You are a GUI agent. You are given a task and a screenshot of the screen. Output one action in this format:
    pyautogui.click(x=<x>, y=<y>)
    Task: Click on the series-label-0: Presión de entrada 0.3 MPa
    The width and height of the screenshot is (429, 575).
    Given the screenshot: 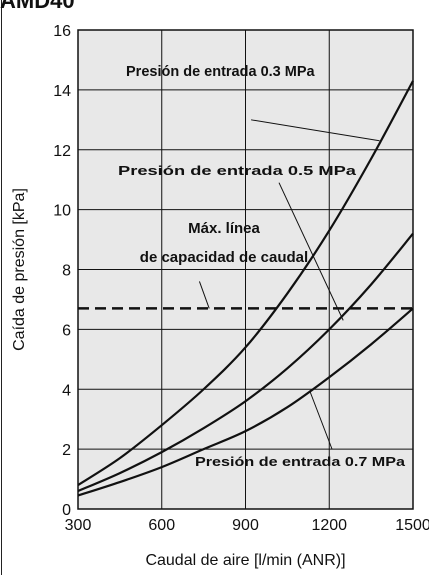 What is the action you would take?
    pyautogui.click(x=221, y=72)
    